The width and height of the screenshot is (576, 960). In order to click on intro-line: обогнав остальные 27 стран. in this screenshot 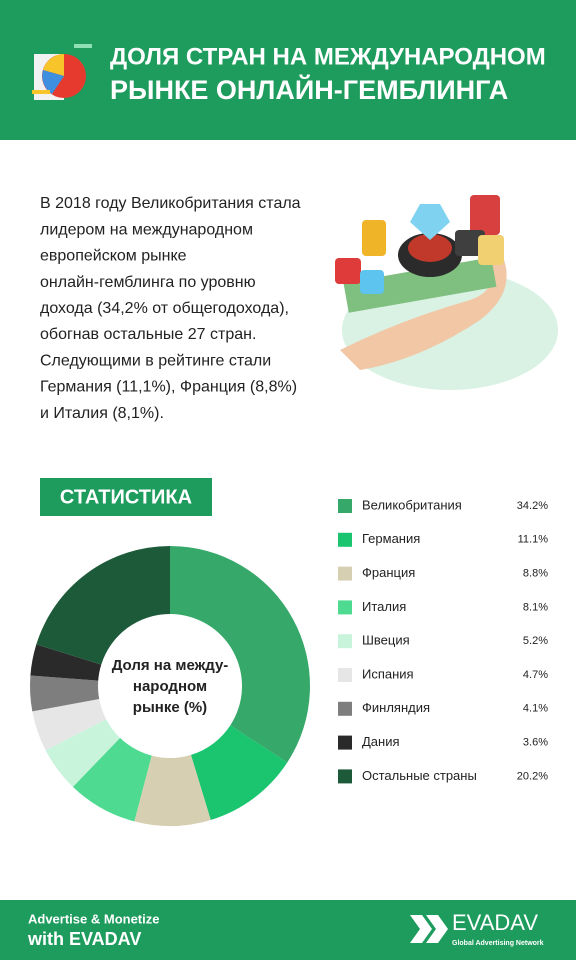, I will do `click(148, 334)`.